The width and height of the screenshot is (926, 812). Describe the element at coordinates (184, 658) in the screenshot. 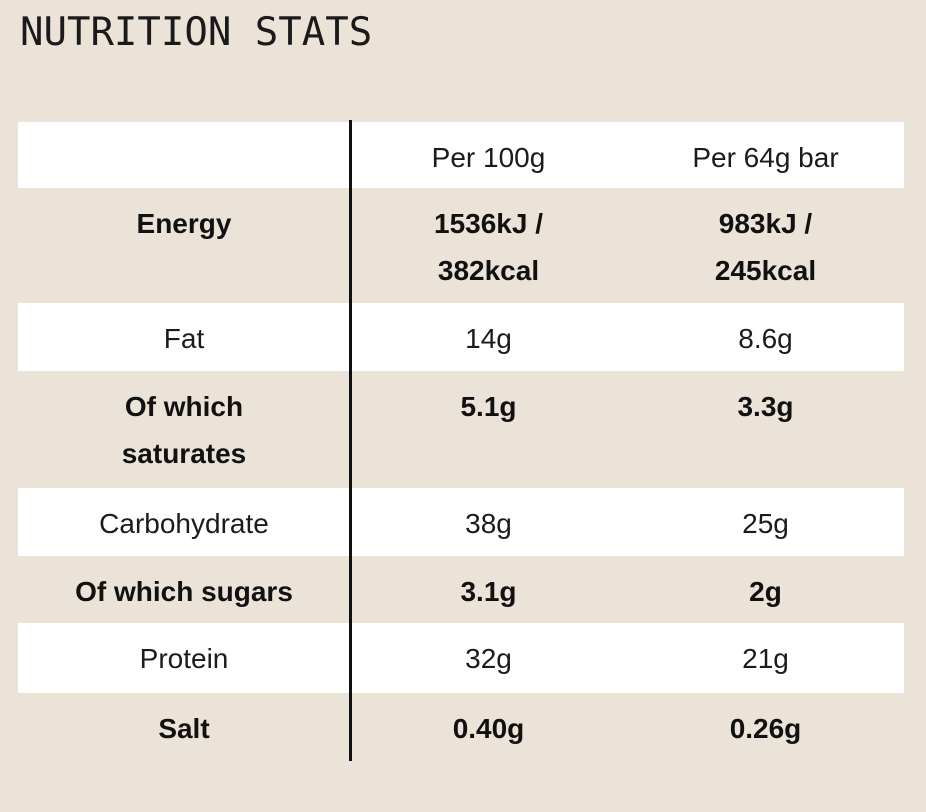

I see `row-label: Protein` at that location.